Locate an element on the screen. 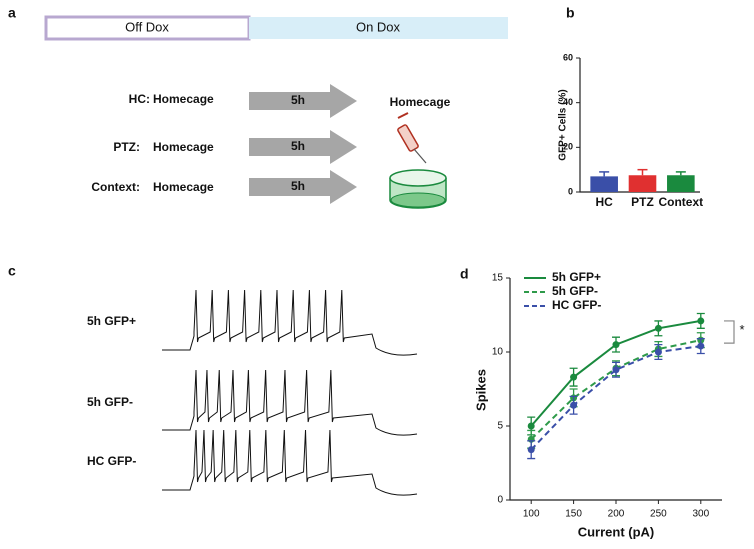 The height and width of the screenshot is (549, 754). y-tick-label: 15 is located at coordinates (498, 278).